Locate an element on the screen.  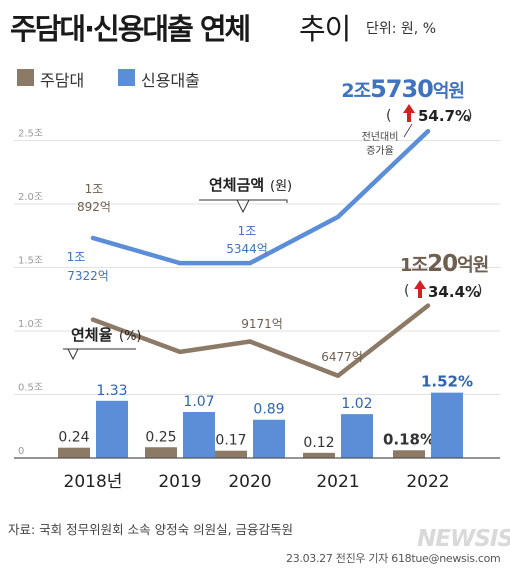
mortgage-2022-amount-part: 억원 is located at coordinates (472, 265).